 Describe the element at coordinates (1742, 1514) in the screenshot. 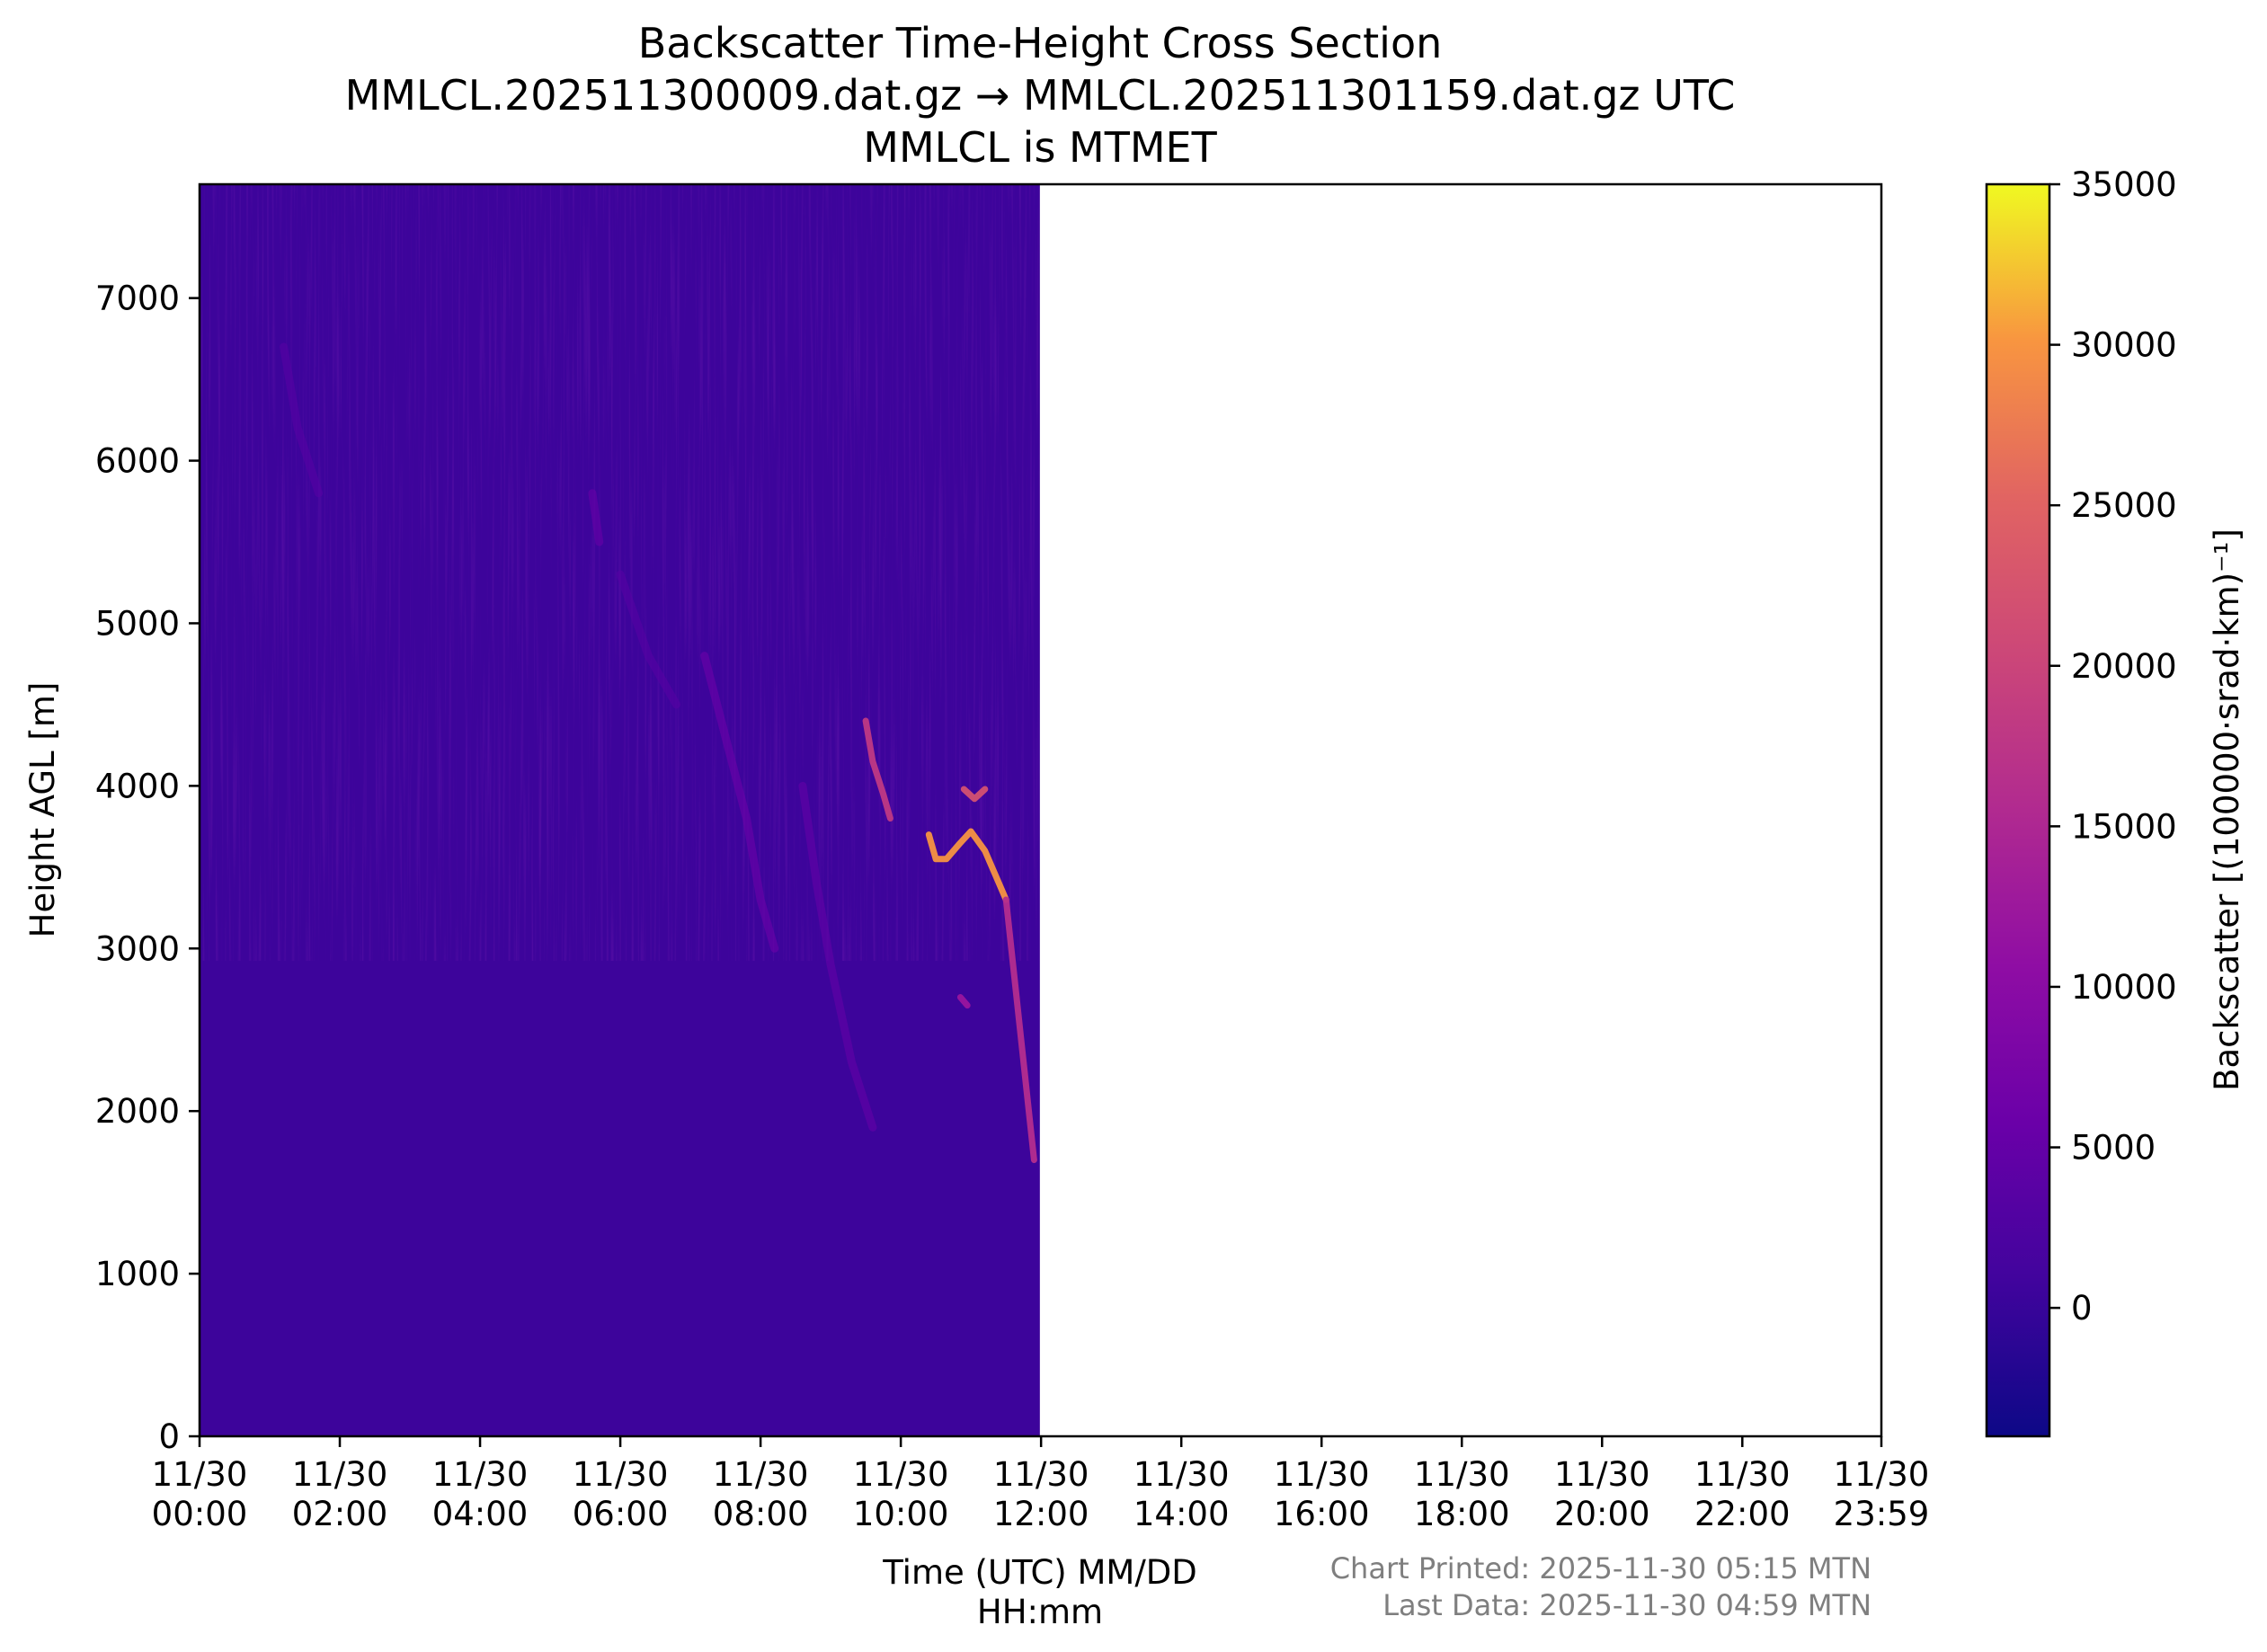

I see `x-tick-time-11: 22:00` at that location.